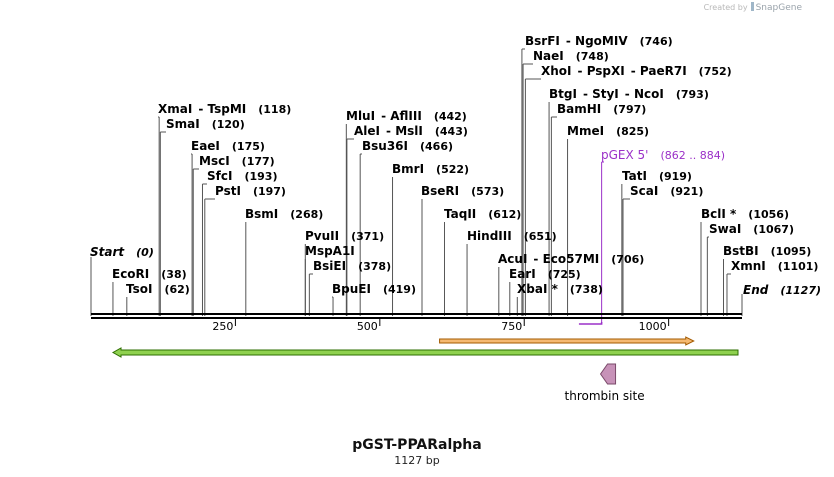 The width and height of the screenshot is (834, 477). Describe the element at coordinates (592, 56) in the screenshot. I see `enzyme-position: (748)` at that location.